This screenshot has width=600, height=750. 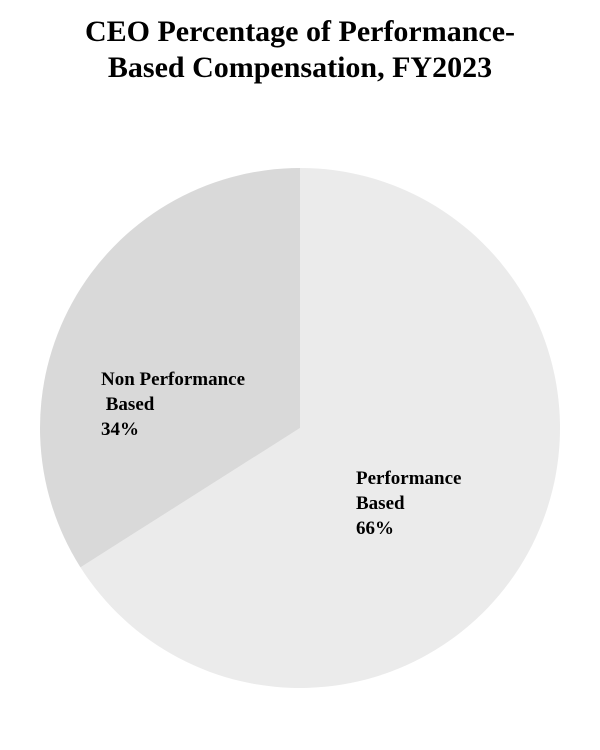 What do you see at coordinates (120, 429) in the screenshot?
I see `pie-slice-label-line: 34%` at bounding box center [120, 429].